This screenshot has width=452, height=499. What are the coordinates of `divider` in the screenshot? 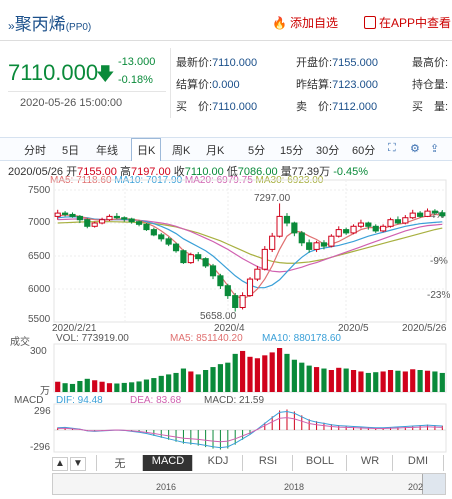 It's located at (170, 83).